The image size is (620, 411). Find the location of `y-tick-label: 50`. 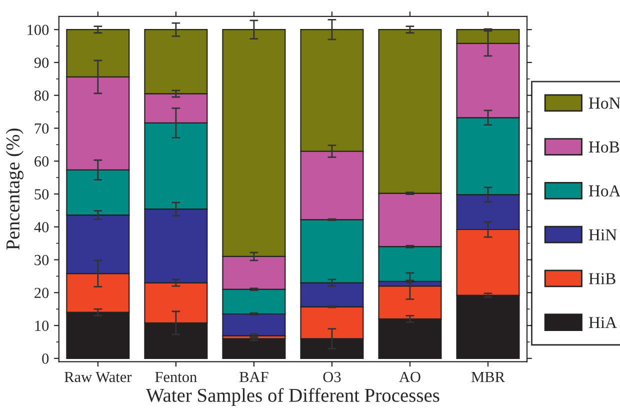

y-tick-label: 50 is located at coordinates (41, 194).